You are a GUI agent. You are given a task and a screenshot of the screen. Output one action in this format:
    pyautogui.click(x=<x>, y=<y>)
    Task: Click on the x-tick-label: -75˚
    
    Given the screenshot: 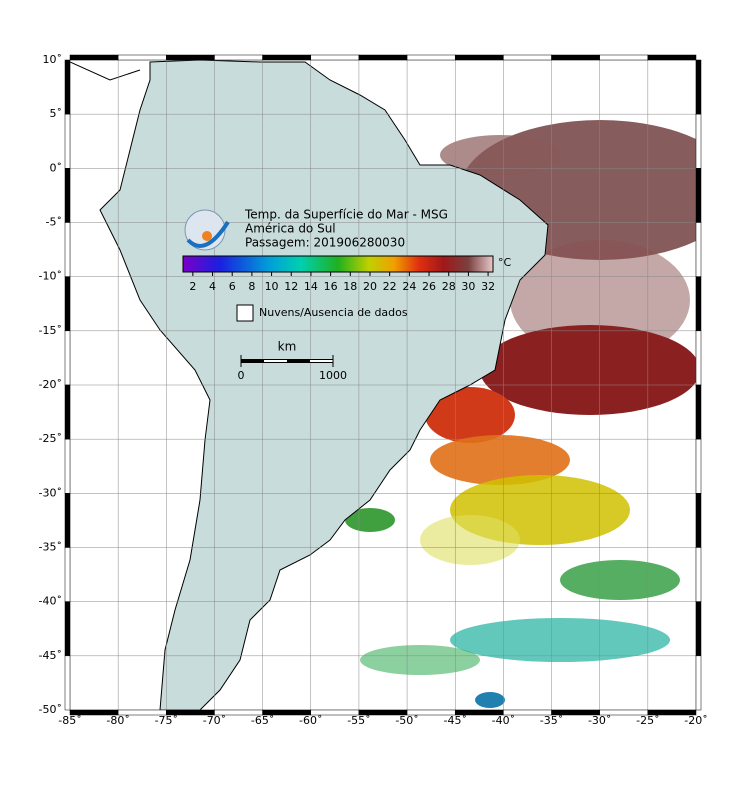 What is the action you would take?
    pyautogui.click(x=166, y=720)
    